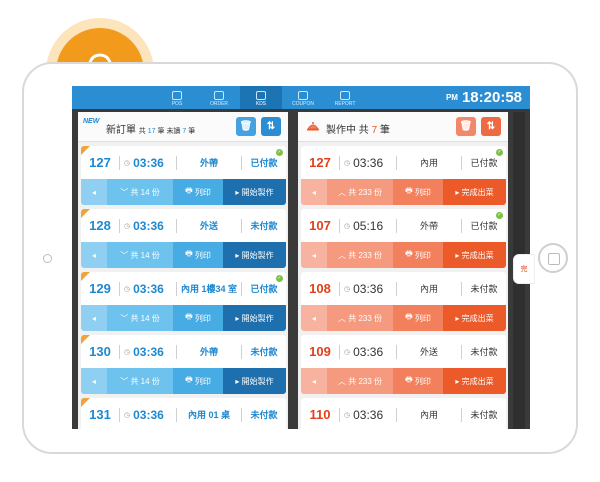 The height and width of the screenshot is (482, 600). I want to click on order-type: 內用, so click(428, 163).